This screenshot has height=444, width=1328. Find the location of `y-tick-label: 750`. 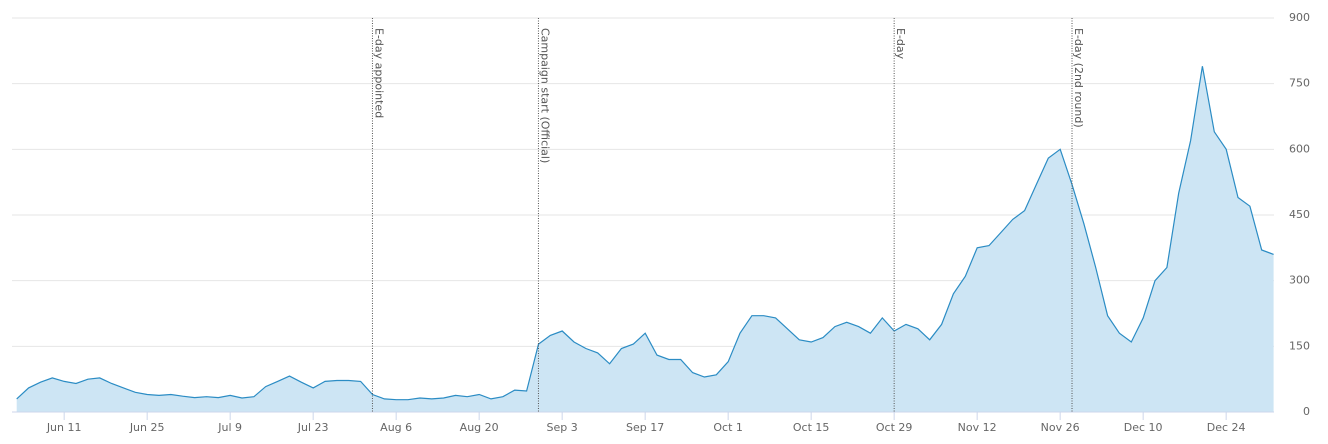

y-tick-label: 750 is located at coordinates (1299, 83).